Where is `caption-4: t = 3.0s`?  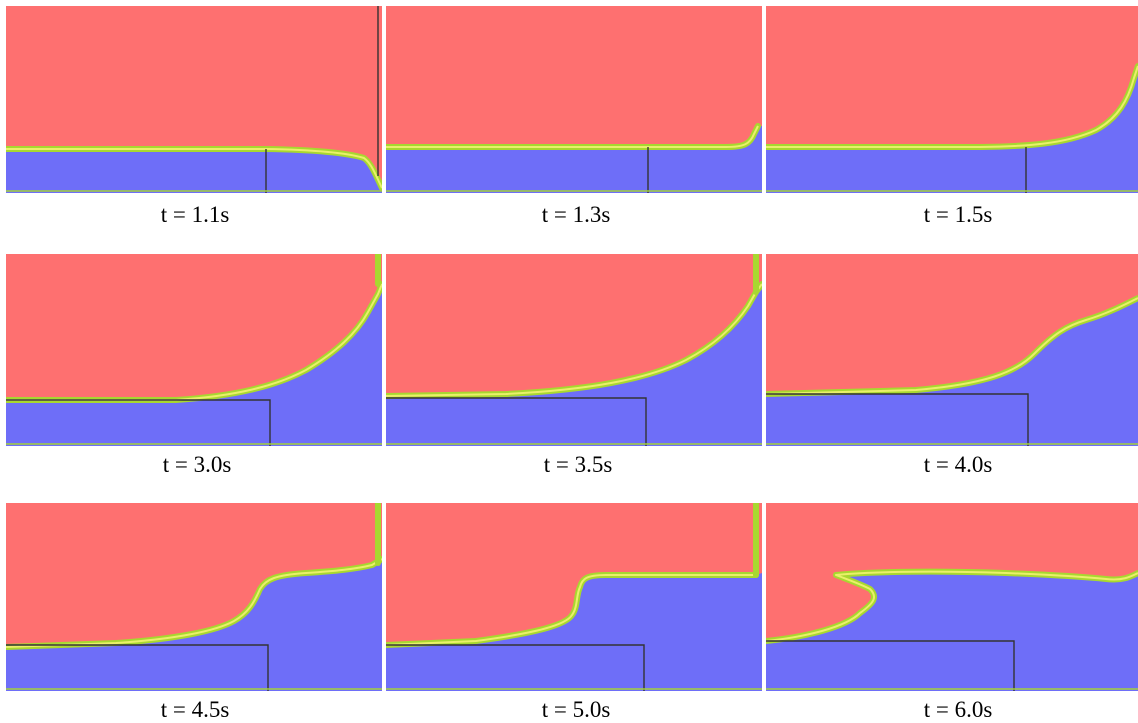
caption-4: t = 3.0s is located at coordinates (197, 464).